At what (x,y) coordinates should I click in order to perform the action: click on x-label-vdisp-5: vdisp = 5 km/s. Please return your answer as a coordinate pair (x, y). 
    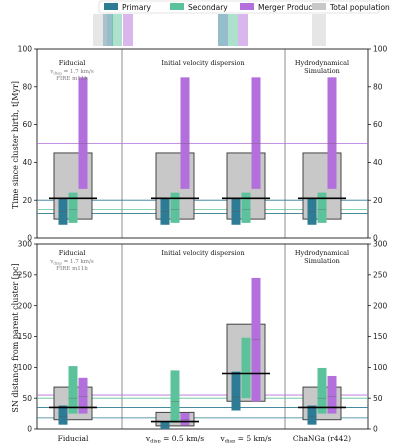
    Looking at the image, I should click on (245, 438).